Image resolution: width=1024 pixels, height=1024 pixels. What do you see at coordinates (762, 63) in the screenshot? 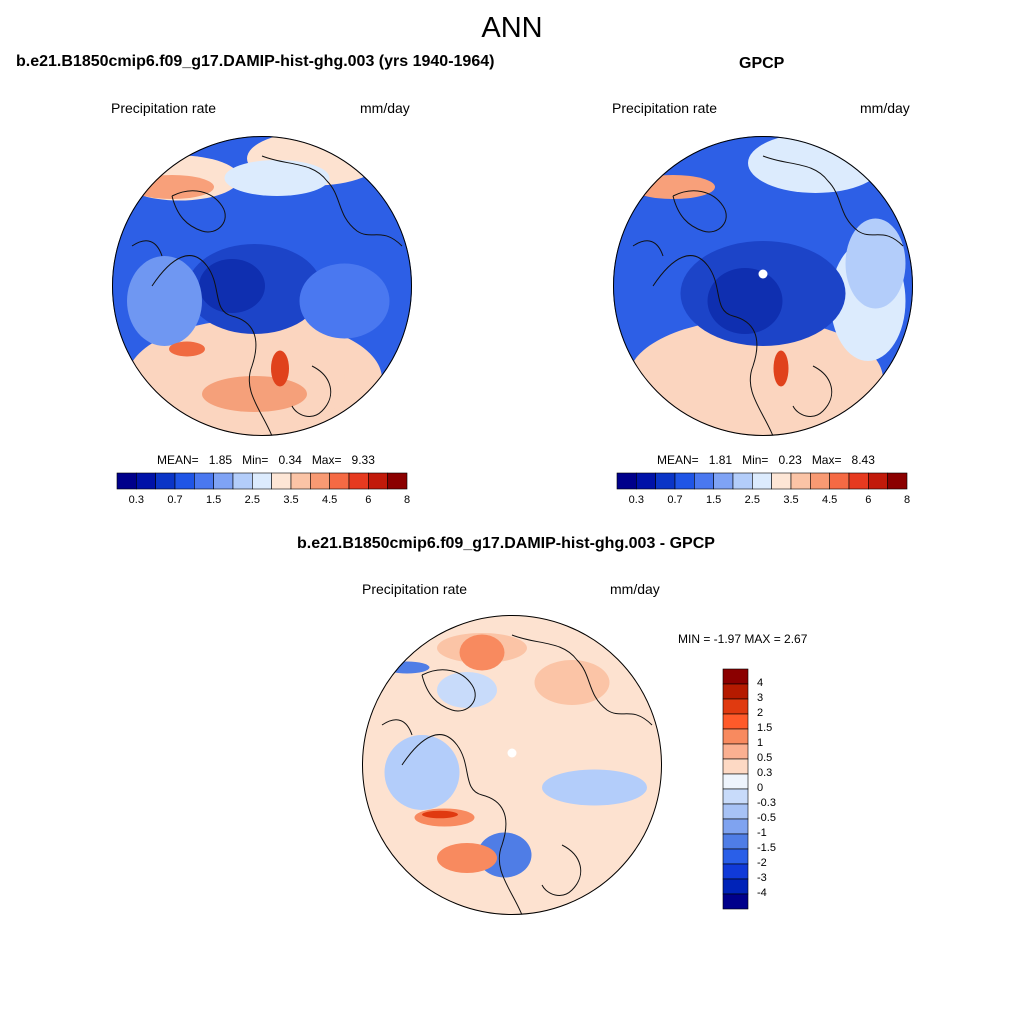
I see `panel-2-title: GPCP` at bounding box center [762, 63].